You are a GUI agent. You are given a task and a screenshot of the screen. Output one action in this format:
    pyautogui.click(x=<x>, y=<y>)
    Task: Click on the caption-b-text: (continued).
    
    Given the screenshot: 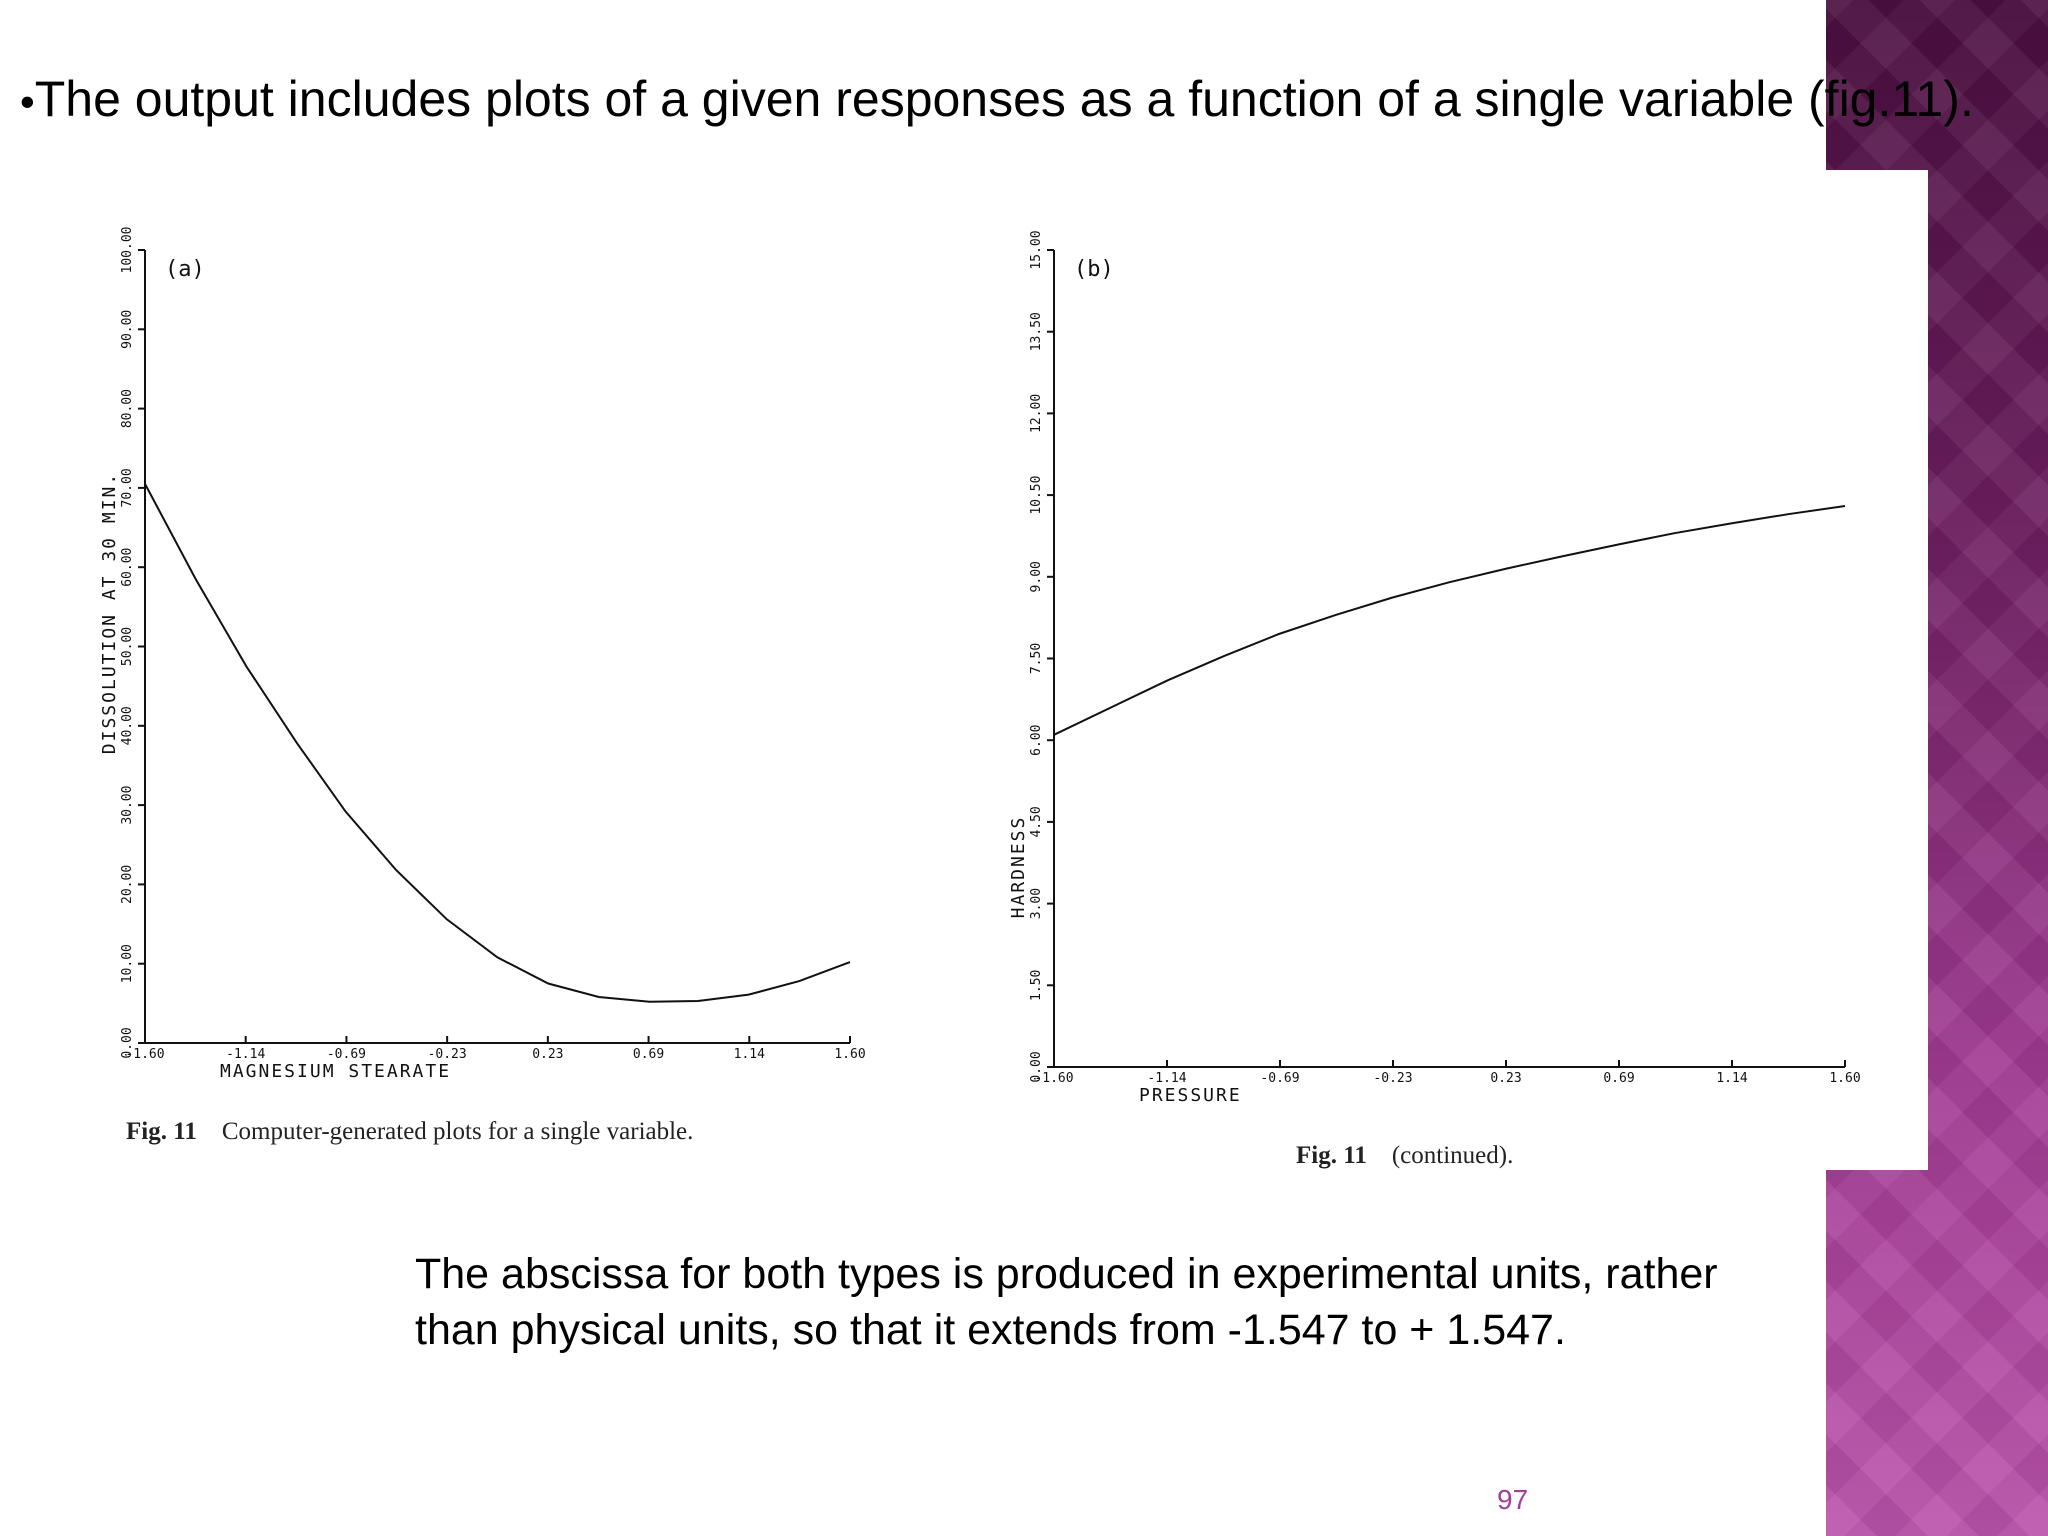 What is the action you would take?
    pyautogui.click(x=1452, y=1155)
    